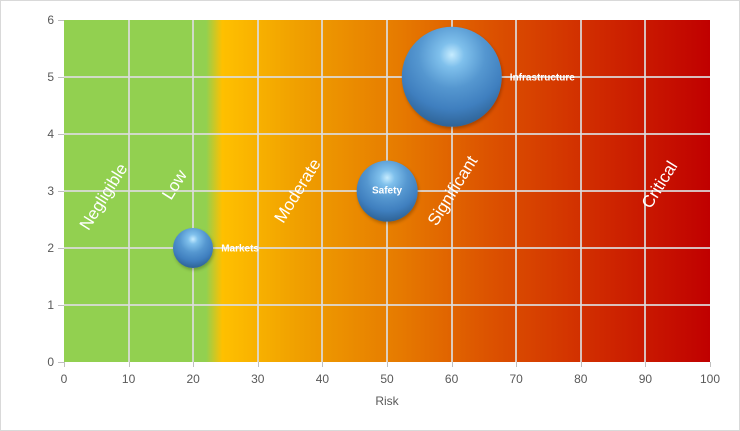 The image size is (740, 431). I want to click on y-tick-label: 1, so click(50, 305).